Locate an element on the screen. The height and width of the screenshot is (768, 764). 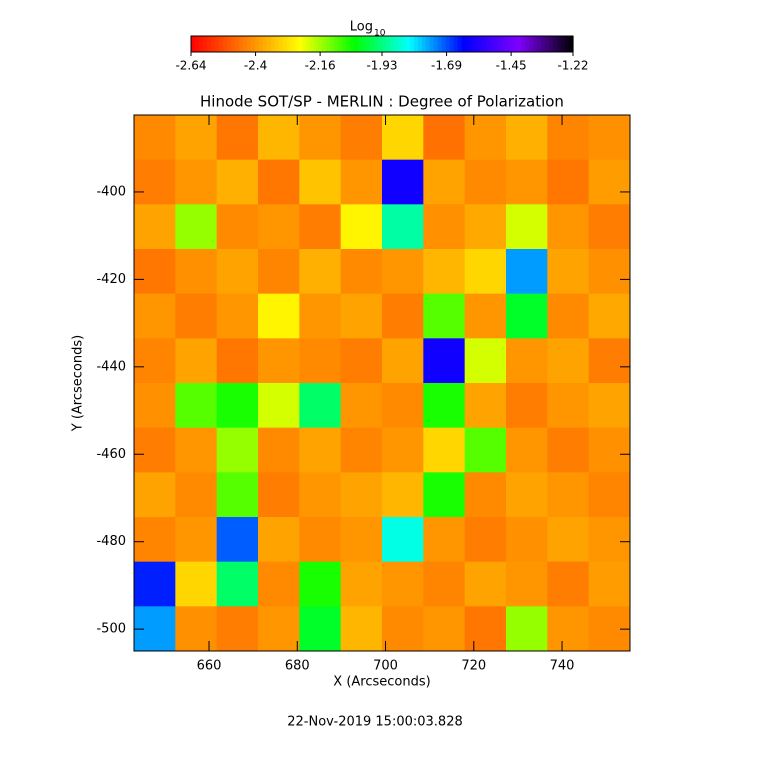
colorbar-tick-label: -1.93 is located at coordinates (381, 66).